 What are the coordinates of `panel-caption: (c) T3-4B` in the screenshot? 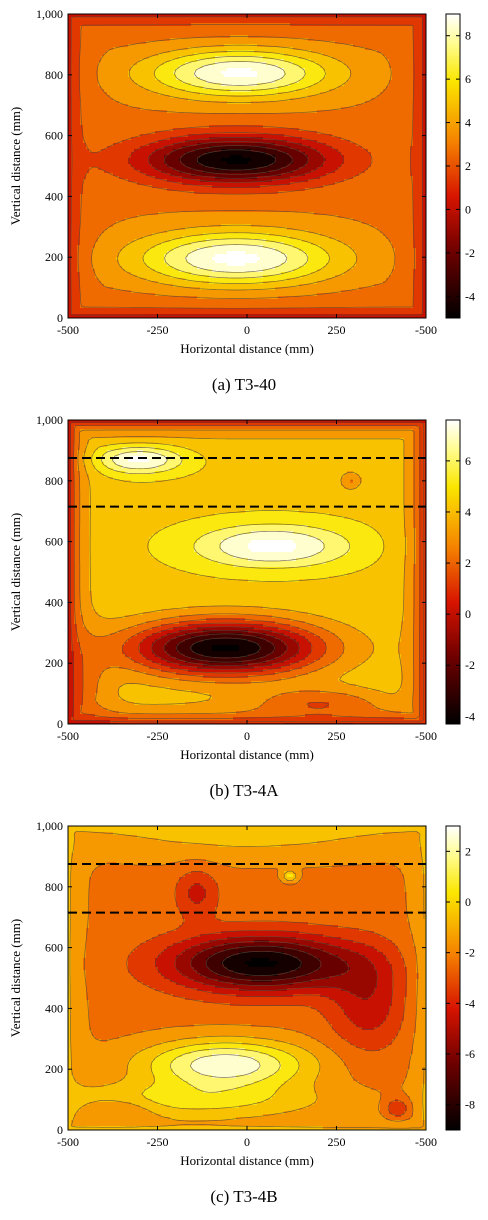 It's located at (243, 1196).